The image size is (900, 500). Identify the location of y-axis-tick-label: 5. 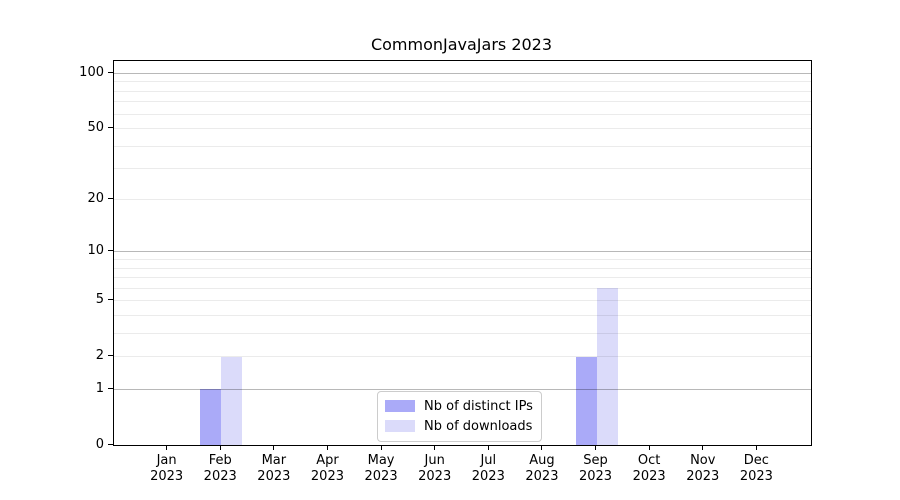
(99, 300).